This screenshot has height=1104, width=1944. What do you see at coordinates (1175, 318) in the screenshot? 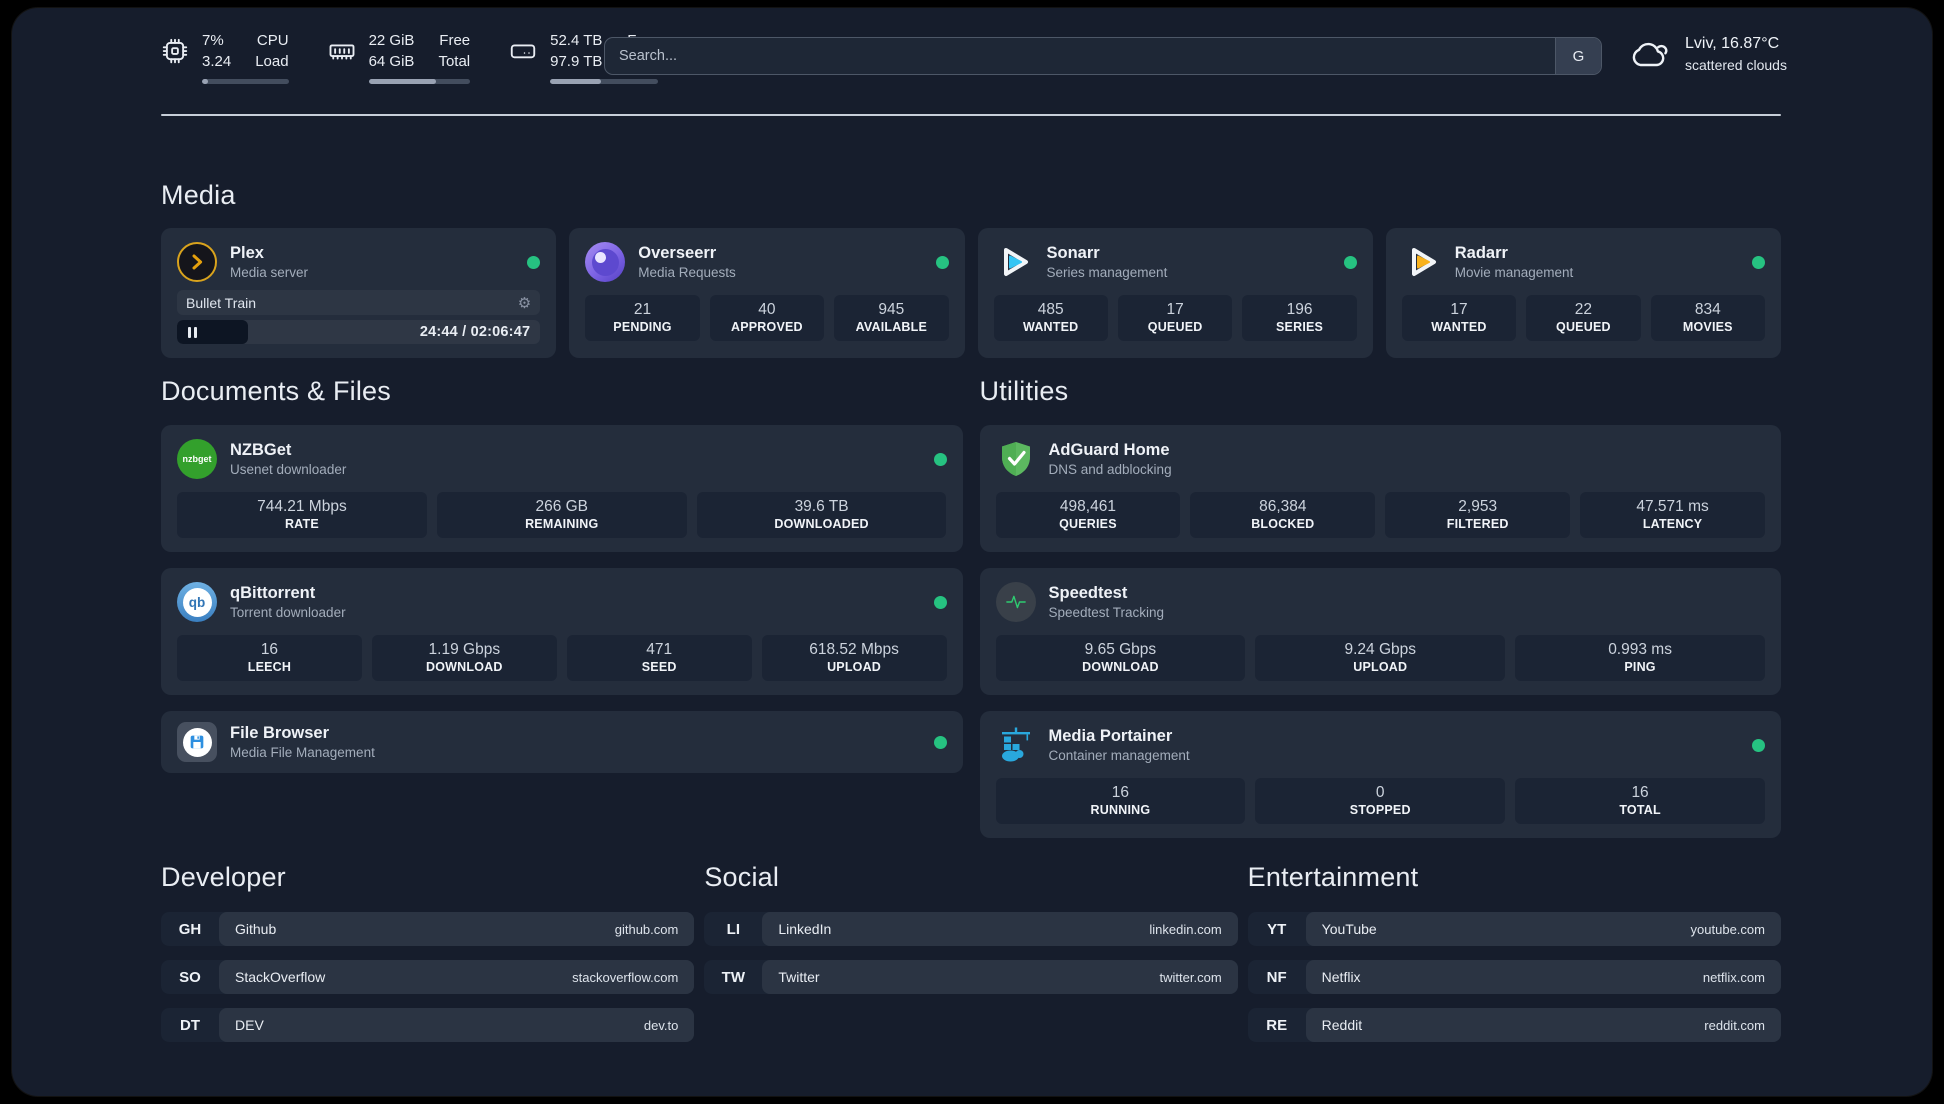
I see `stat-box: 17 QUEUED` at bounding box center [1175, 318].